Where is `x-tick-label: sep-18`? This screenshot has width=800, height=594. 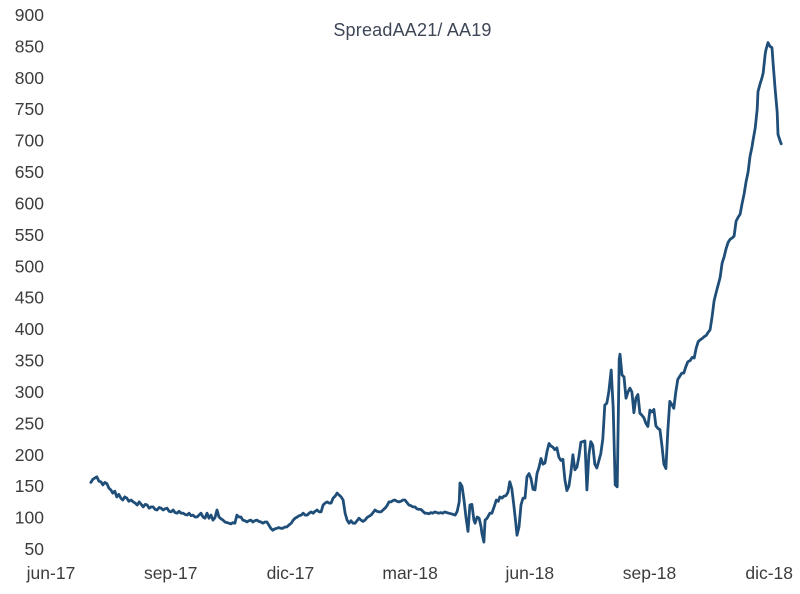 x-tick-label: sep-18 is located at coordinates (650, 573).